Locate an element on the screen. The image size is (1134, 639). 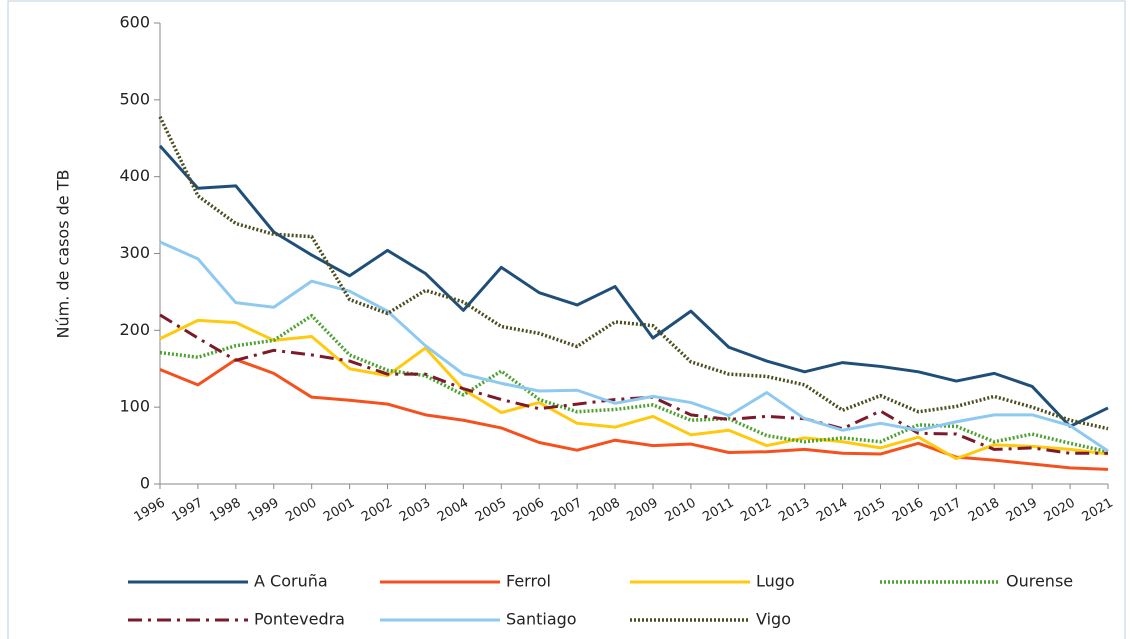
y-tick-label: 100 is located at coordinates (134, 406).